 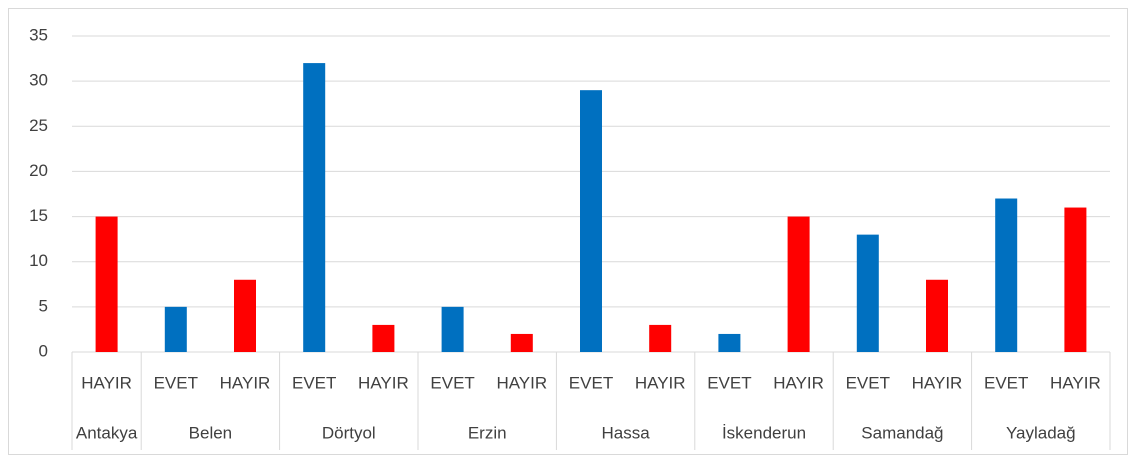 What do you see at coordinates (43, 305) in the screenshot?
I see `y-tick-label: 5` at bounding box center [43, 305].